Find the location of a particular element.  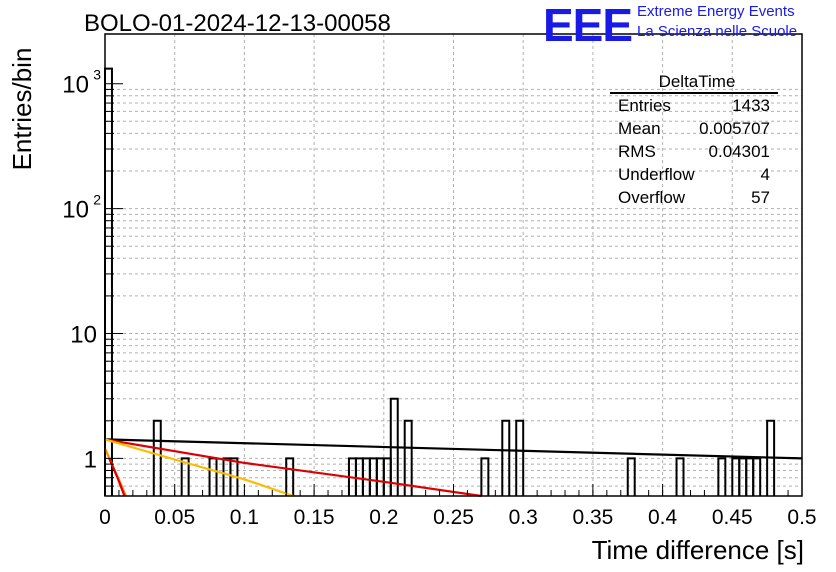

x-tick-label: 0.05 is located at coordinates (174, 517).